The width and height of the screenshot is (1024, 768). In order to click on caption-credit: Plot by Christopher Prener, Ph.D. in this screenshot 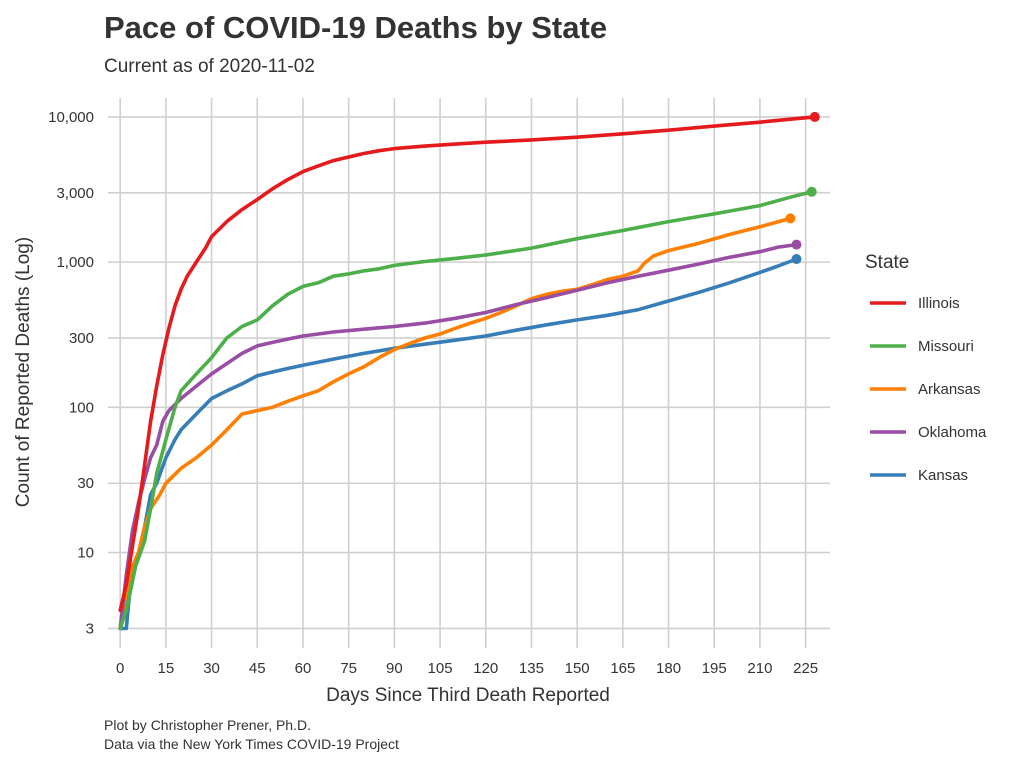, I will do `click(207, 725)`.